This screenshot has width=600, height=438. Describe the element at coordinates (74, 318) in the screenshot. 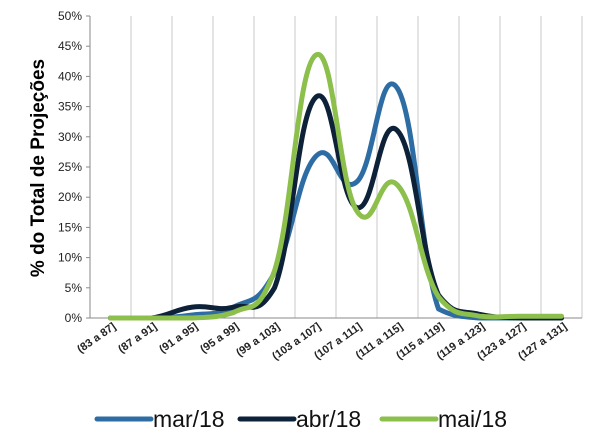

I see `y-tick-label: 0%` at that location.